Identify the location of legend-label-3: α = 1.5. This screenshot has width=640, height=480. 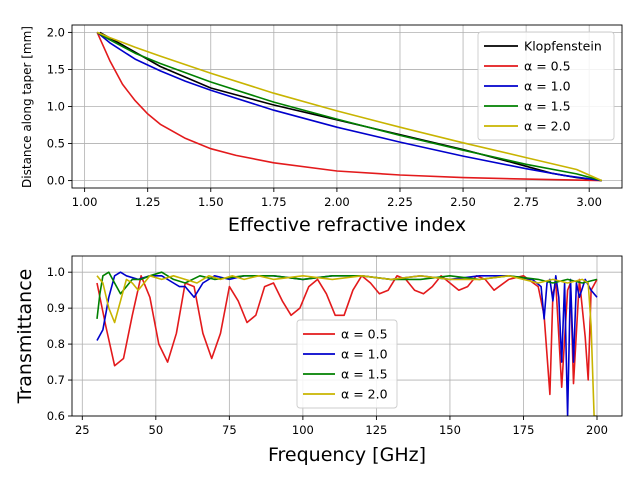
(547, 106).